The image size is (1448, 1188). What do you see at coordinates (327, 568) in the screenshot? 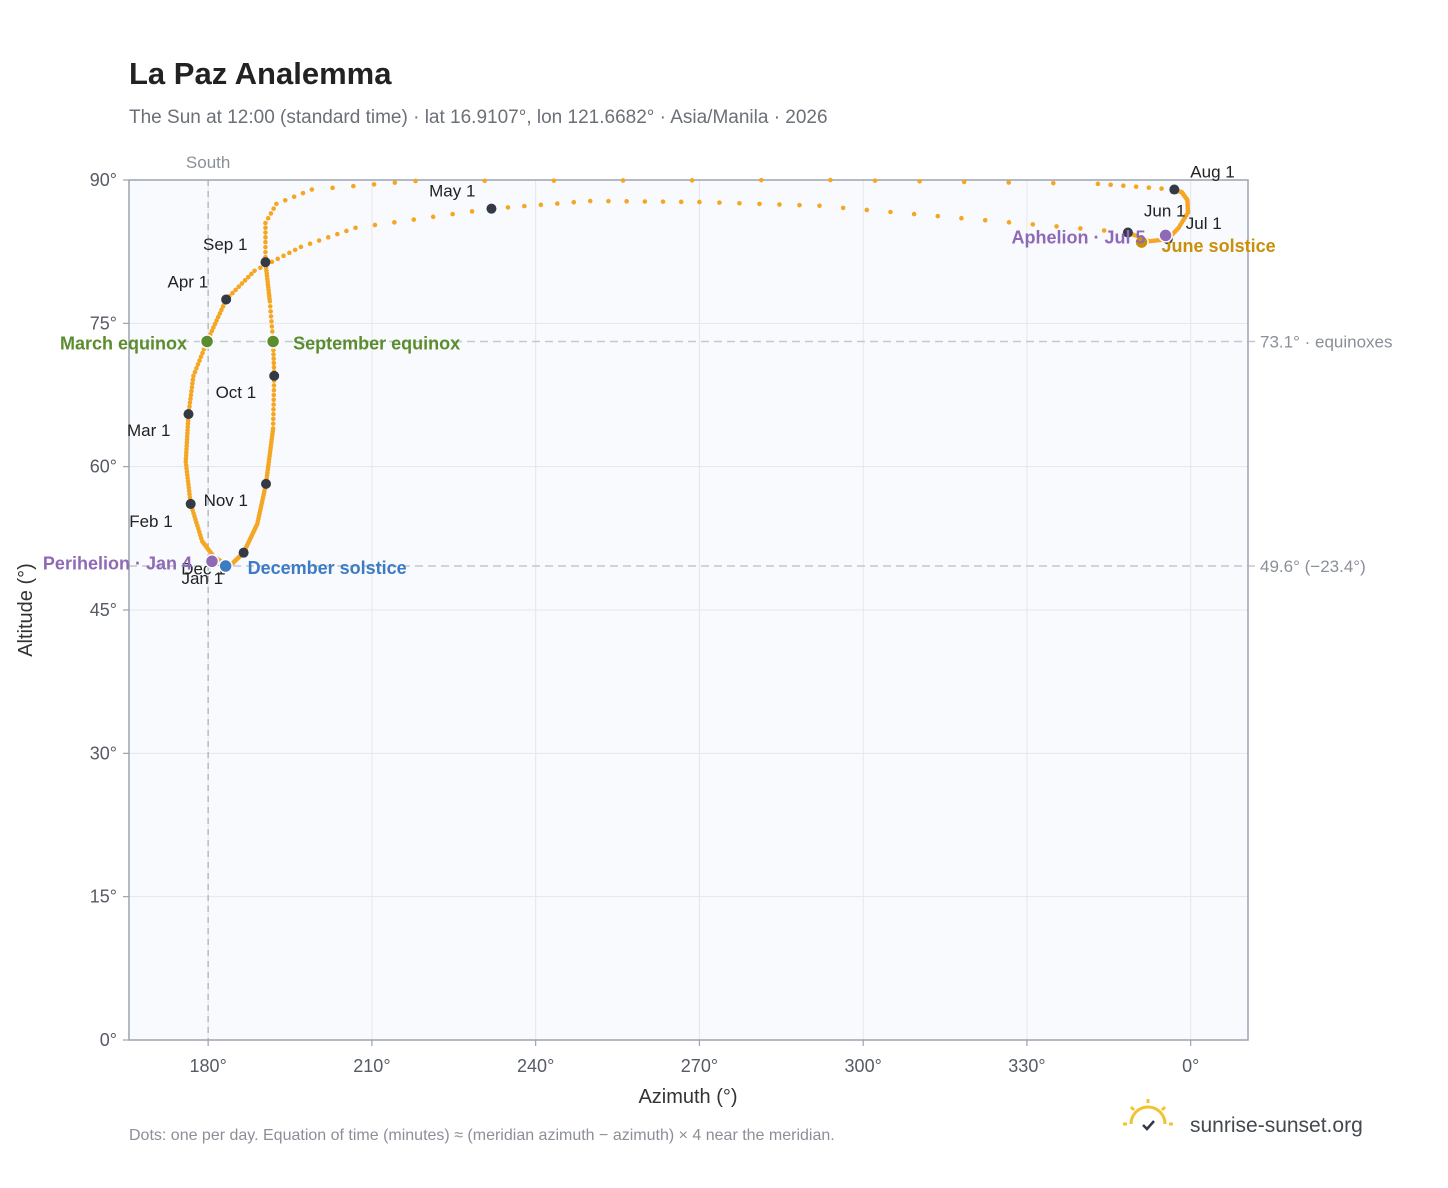
I see `event-label: December solstice` at bounding box center [327, 568].